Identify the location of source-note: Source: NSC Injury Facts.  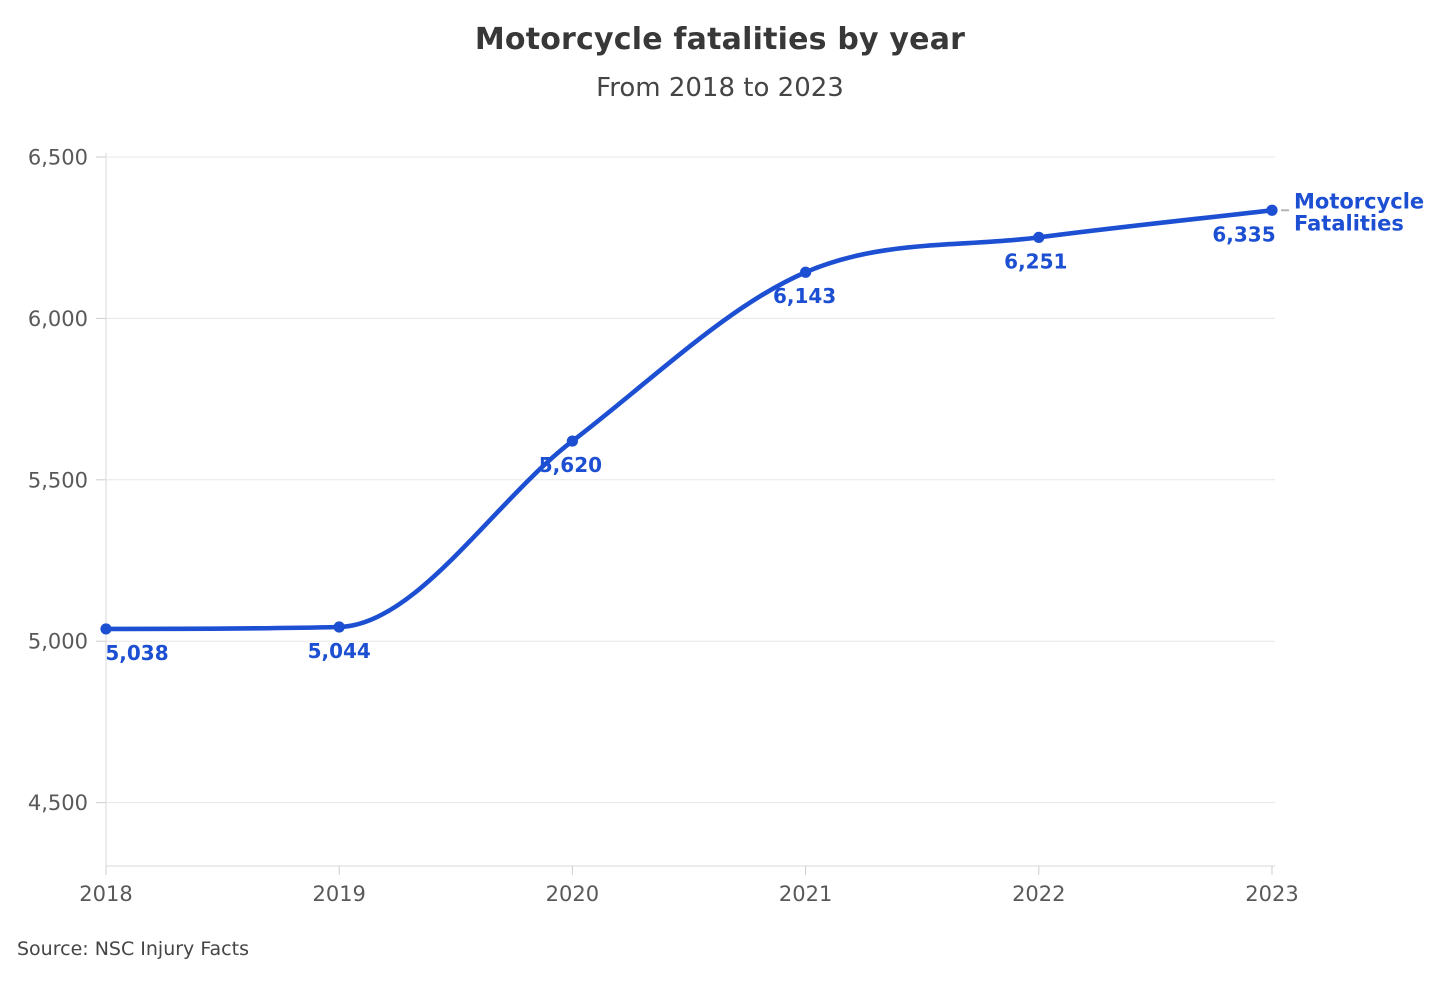
(133, 949).